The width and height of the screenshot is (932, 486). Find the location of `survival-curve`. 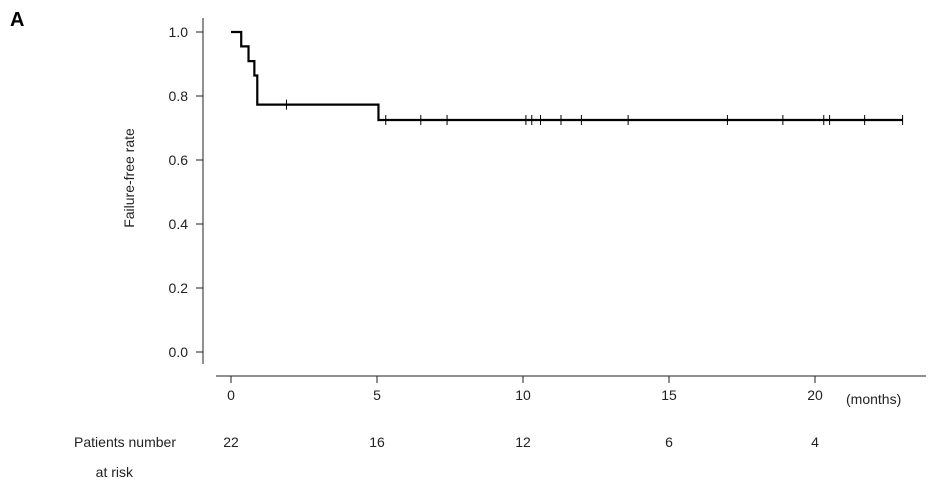

survival-curve is located at coordinates (567, 76).